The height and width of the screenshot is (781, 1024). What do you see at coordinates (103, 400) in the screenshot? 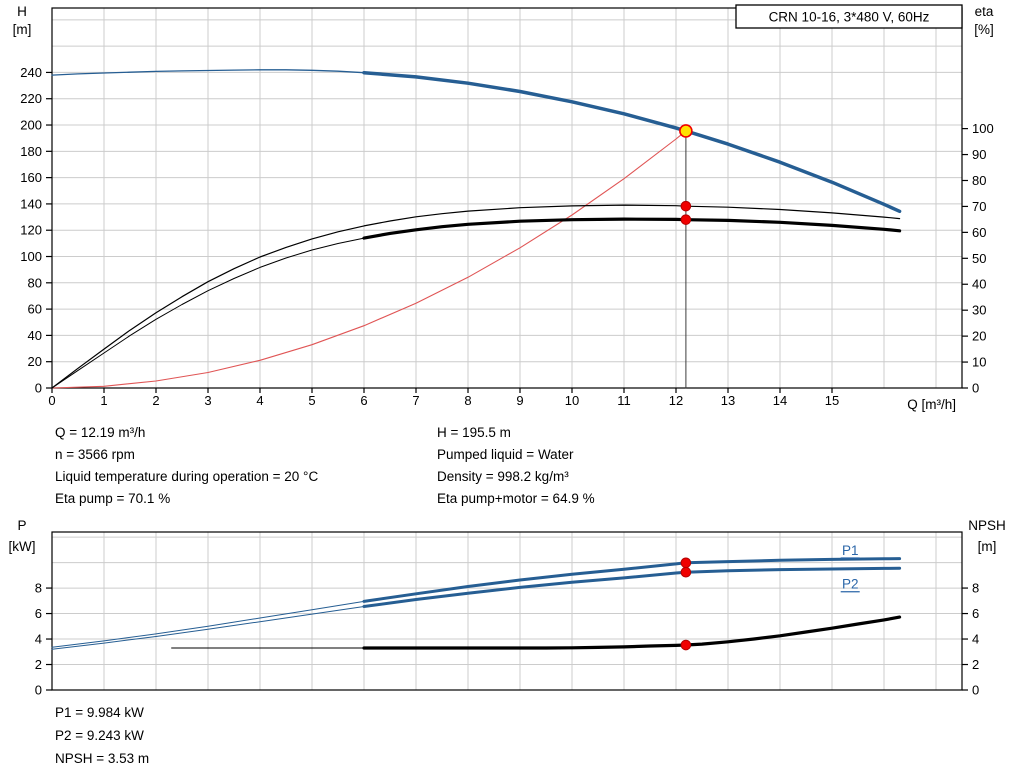
I see `x-tick-label: 1` at bounding box center [103, 400].